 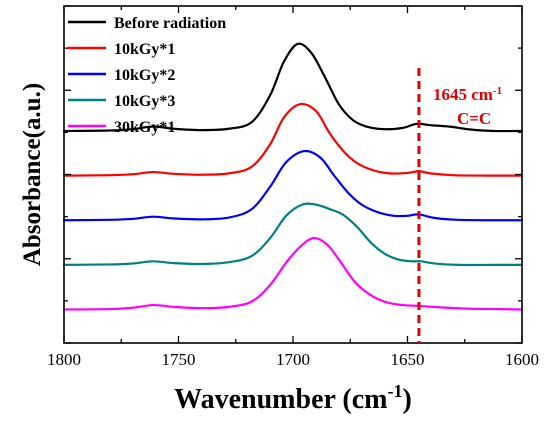 What do you see at coordinates (293, 398) in the screenshot?
I see `x-axis-title: Wavenumber (cm-1)` at bounding box center [293, 398].